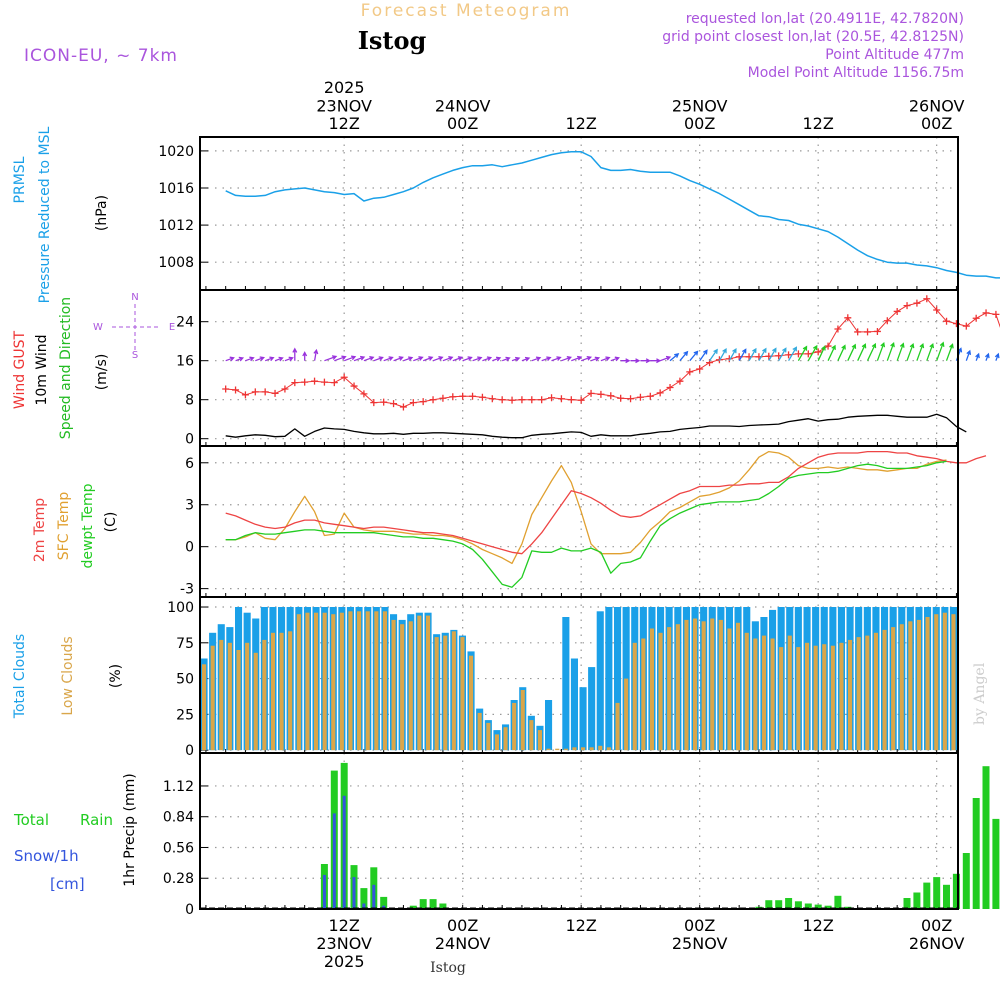 This screenshot has width=1000, height=1000. Describe the element at coordinates (68, 675) in the screenshot. I see `low-clouds-label: Low Clouds` at that location.